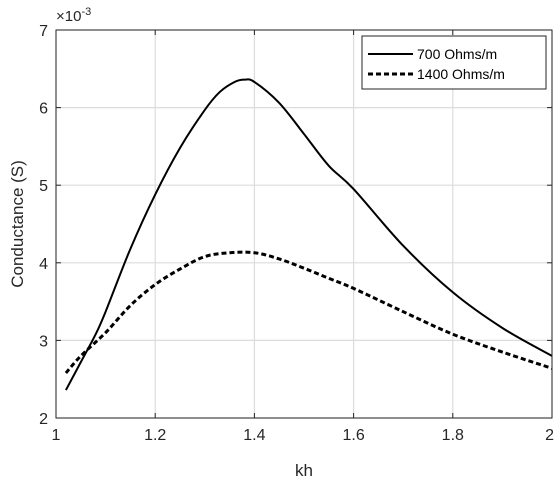 This screenshot has width=556, height=487. What do you see at coordinates (43, 31) in the screenshot?
I see `y-tick-label: 7` at bounding box center [43, 31].